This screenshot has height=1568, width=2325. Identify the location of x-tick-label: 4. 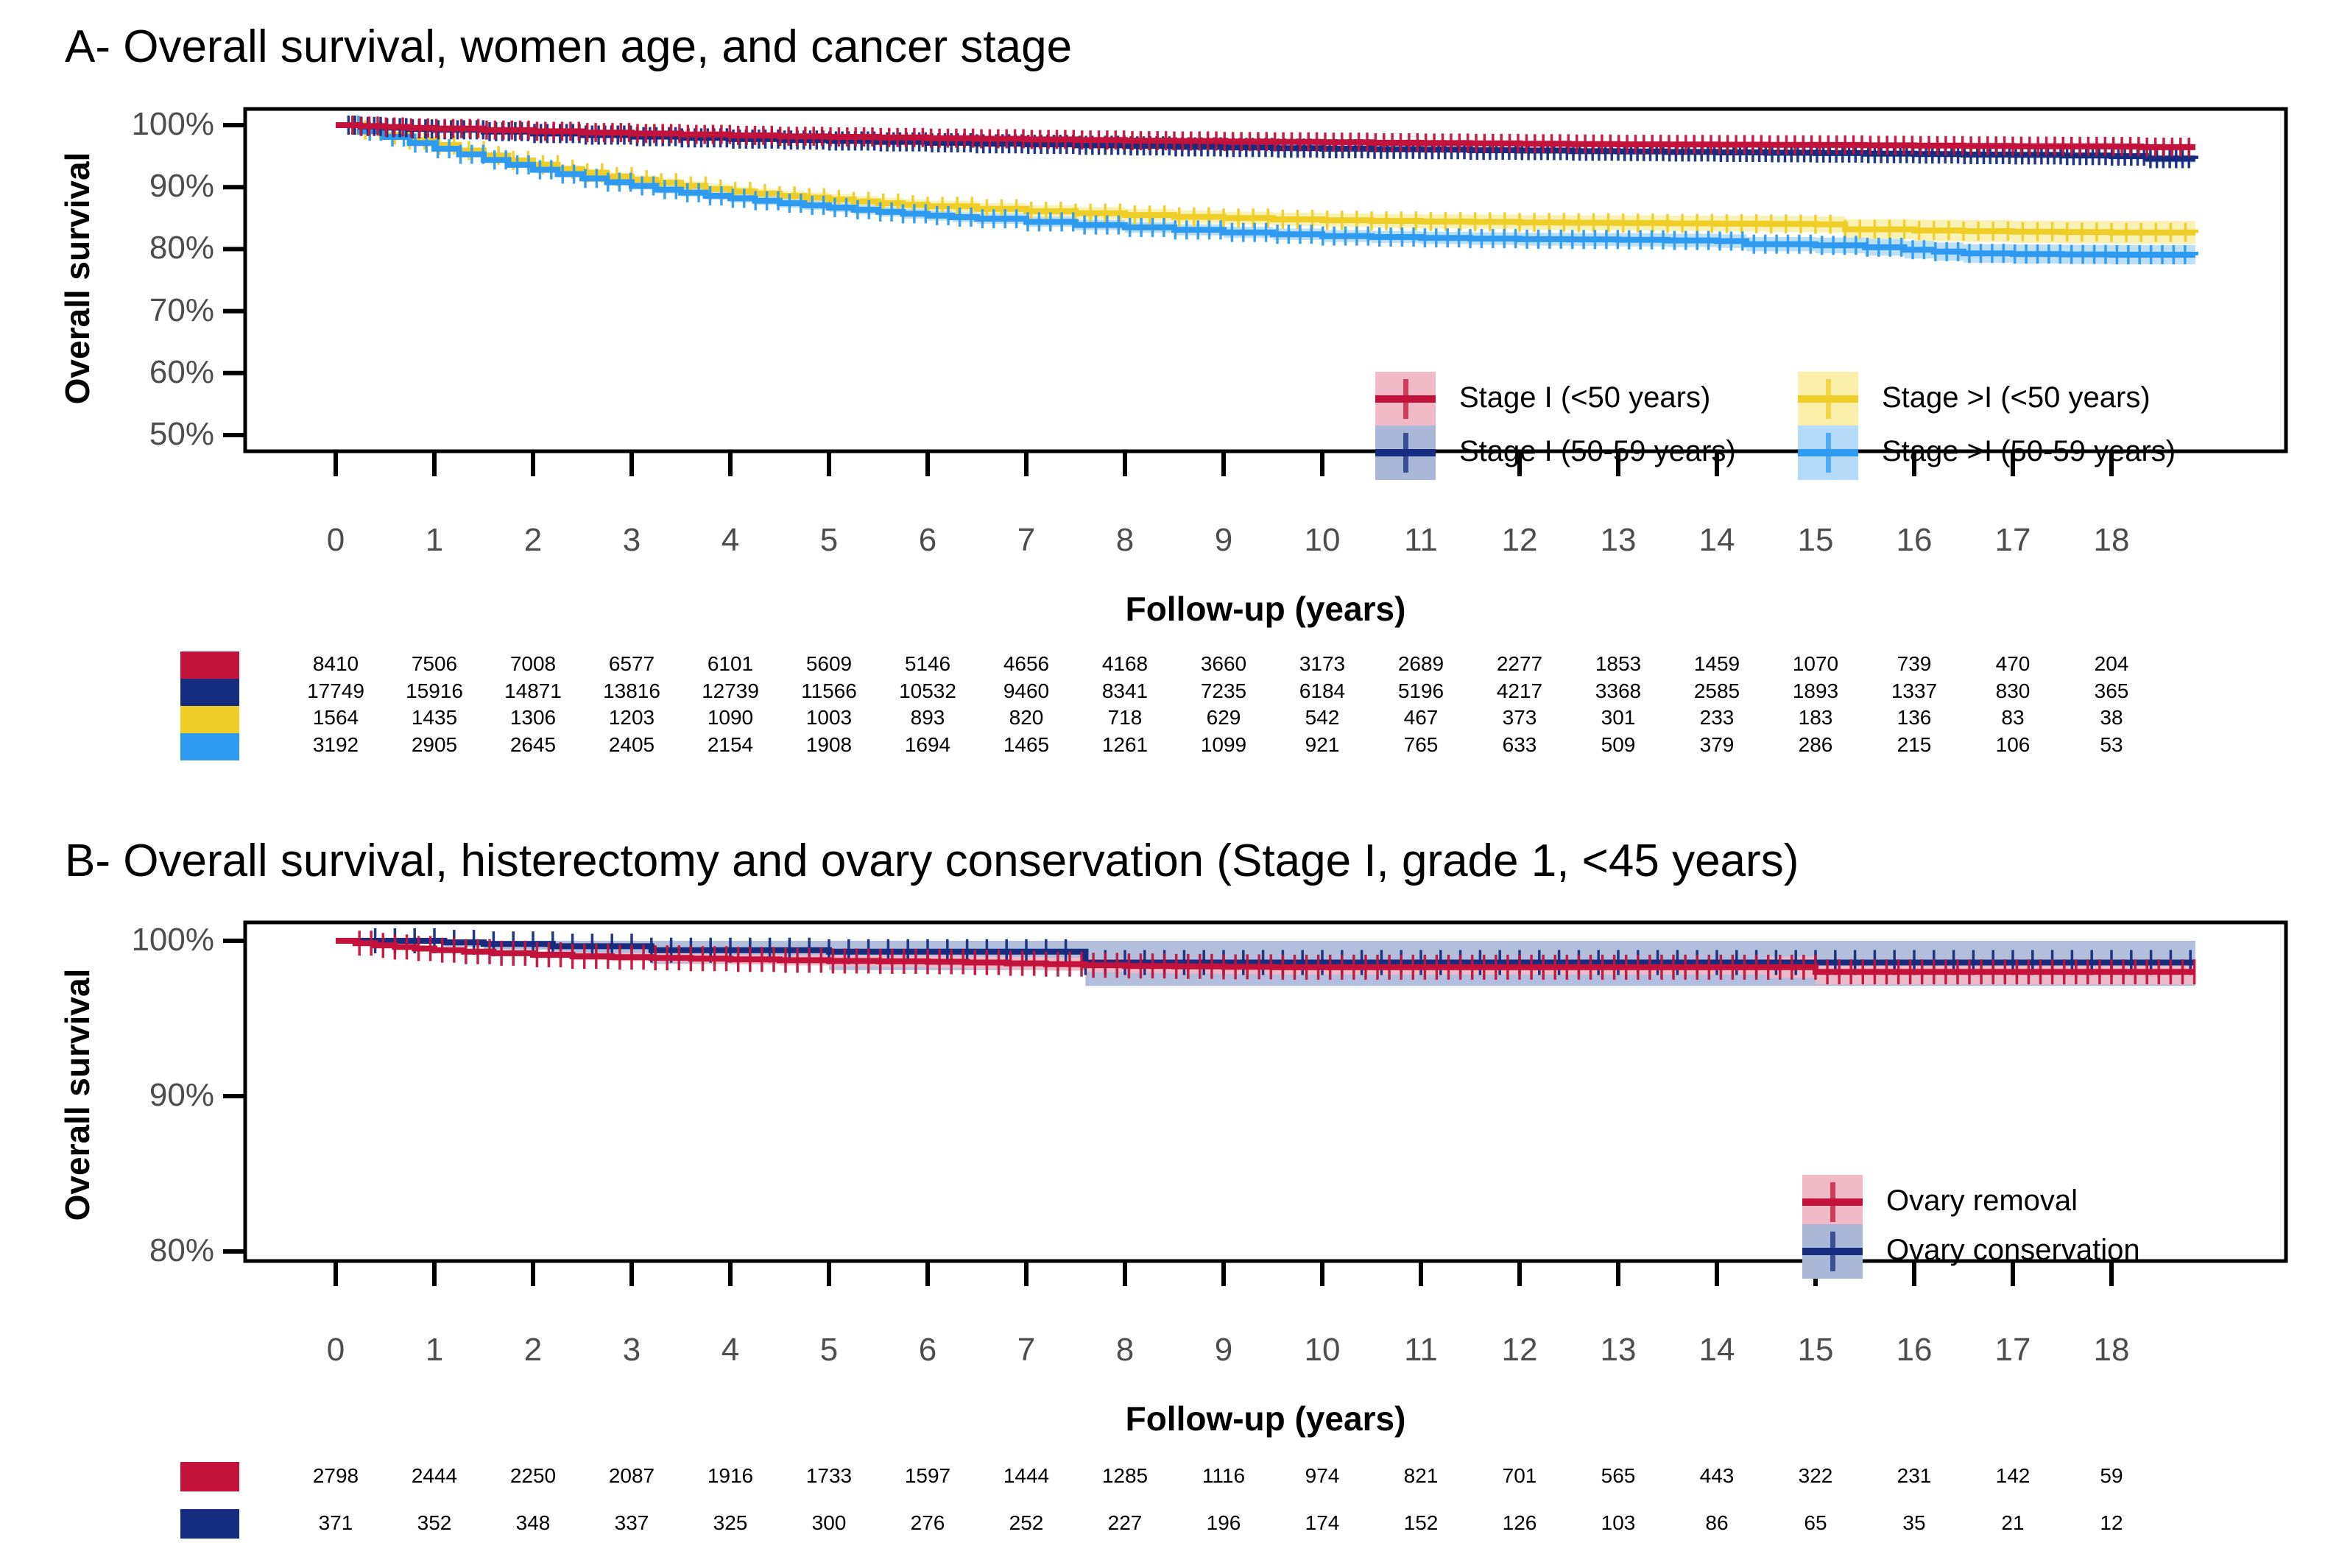
(730, 1350).